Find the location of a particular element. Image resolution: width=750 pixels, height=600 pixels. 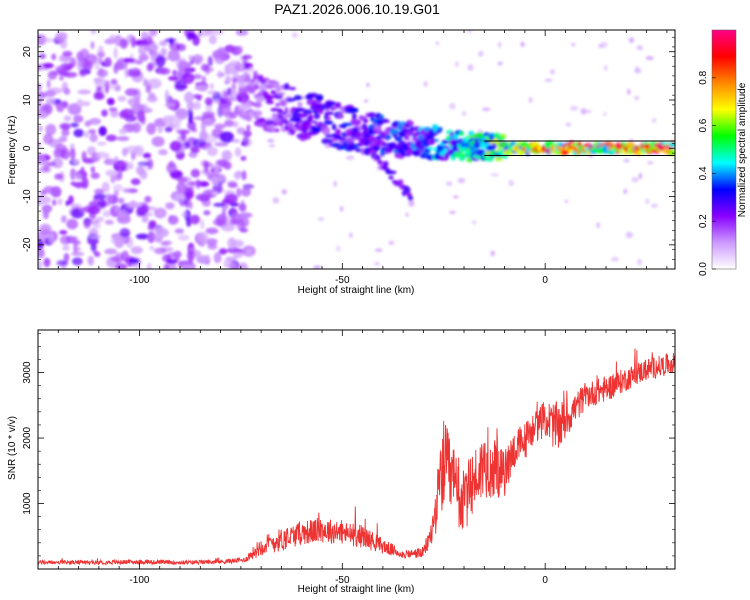

snr-ylabel: SNR (10 * v/v) is located at coordinates (12, 448).